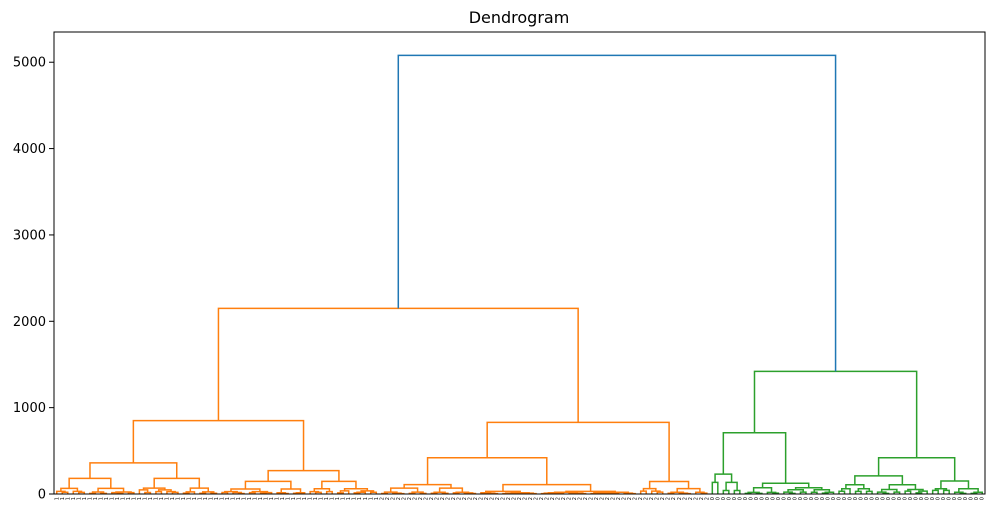 Image resolution: width=995 pixels, height=518 pixels. What do you see at coordinates (42, 495) in the screenshot?
I see `y-tick-label: 0` at bounding box center [42, 495].